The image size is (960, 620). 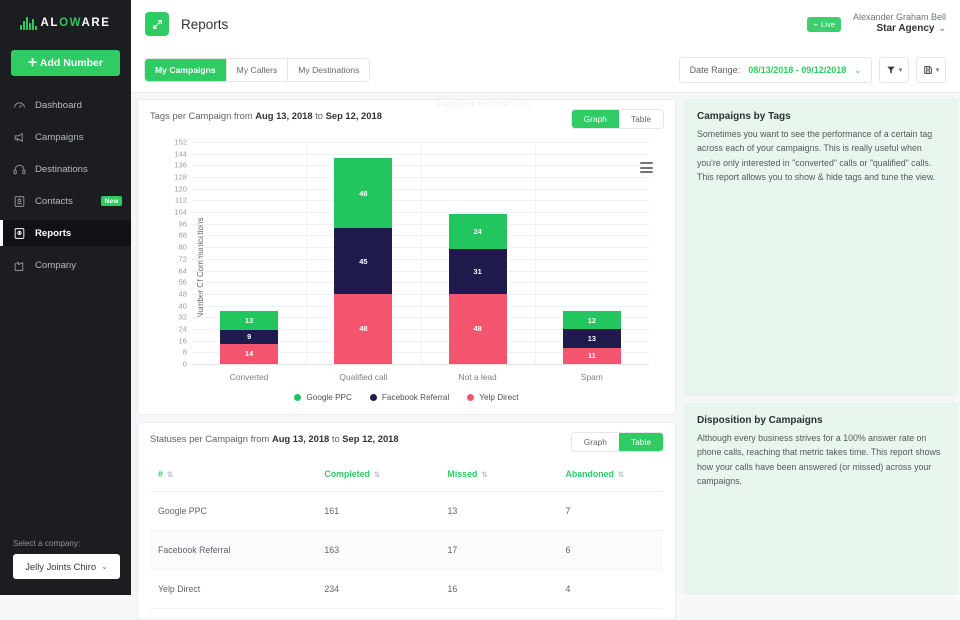 What do you see at coordinates (409, 397) in the screenshot?
I see `legend-item: Facebook Referral` at bounding box center [409, 397].